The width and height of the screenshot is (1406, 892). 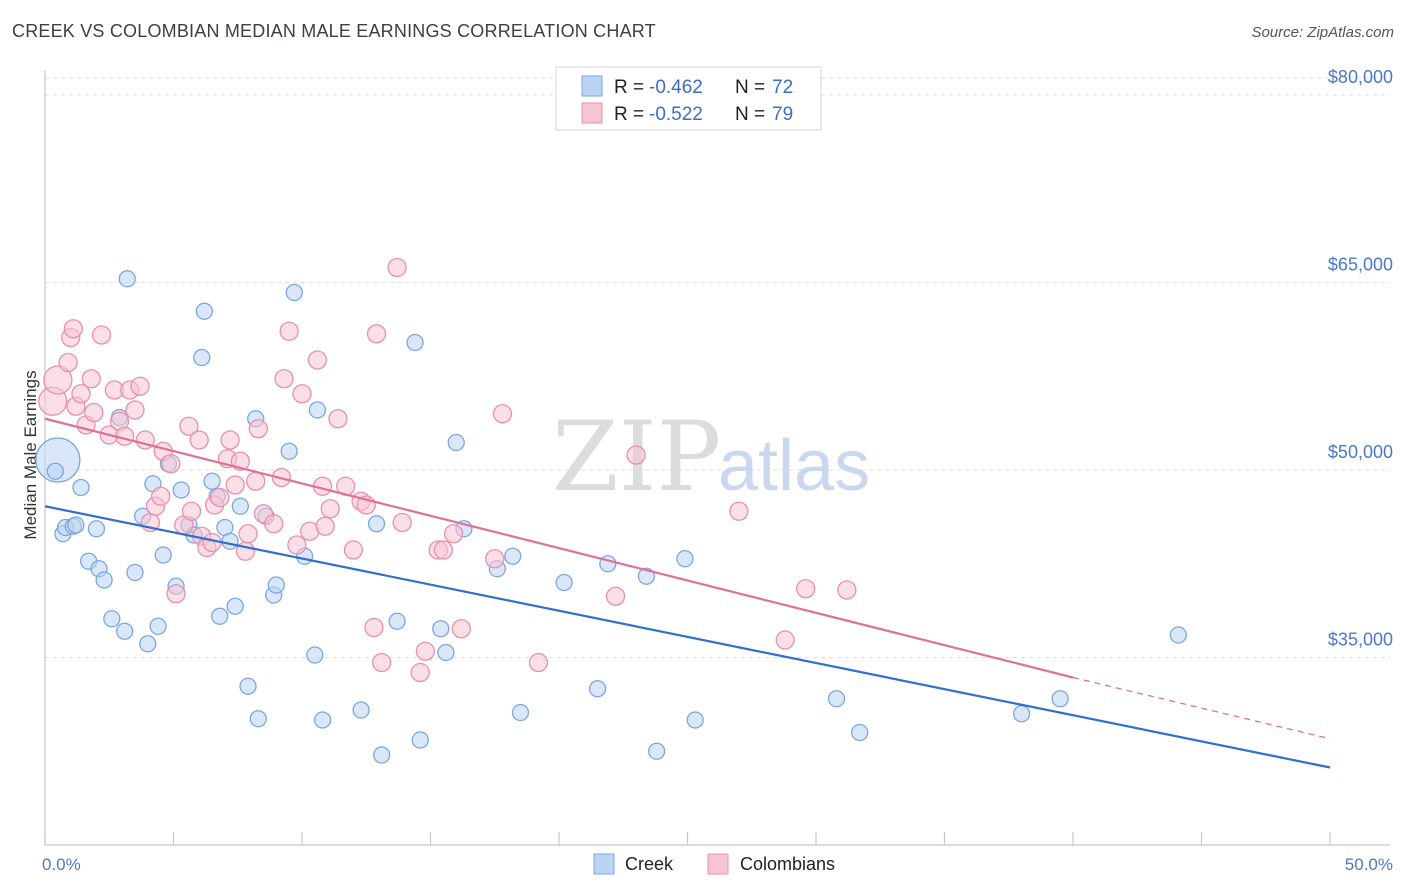 What do you see at coordinates (676, 114) in the screenshot?
I see `legend-r-value-2: -0.522` at bounding box center [676, 114].